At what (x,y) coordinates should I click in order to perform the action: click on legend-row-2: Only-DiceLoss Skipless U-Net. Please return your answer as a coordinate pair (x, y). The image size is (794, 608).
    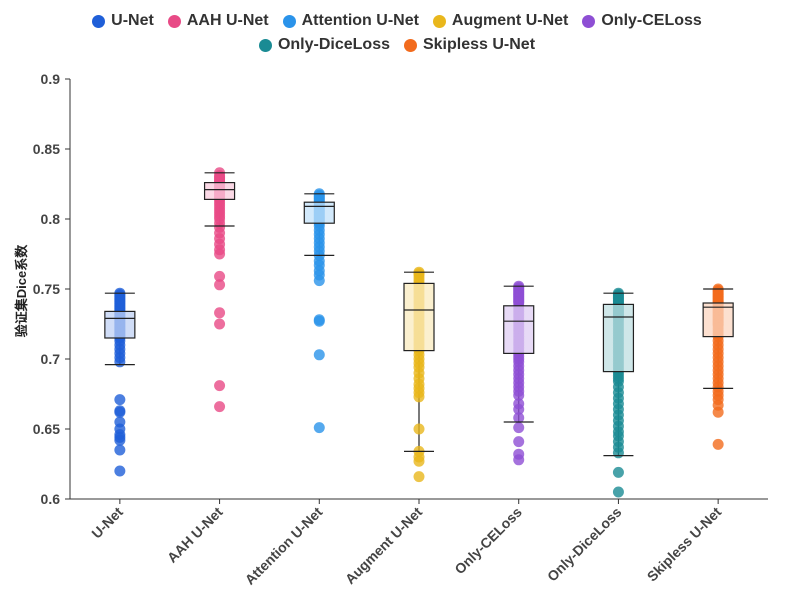
    Looking at the image, I should click on (397, 45).